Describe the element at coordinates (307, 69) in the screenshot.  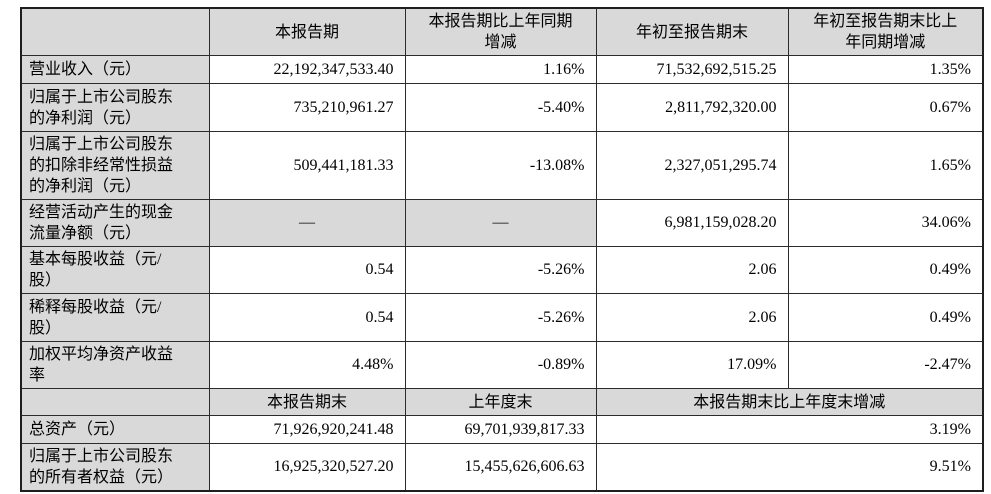
I see `cell-value: 22,192,347,533.40` at that location.